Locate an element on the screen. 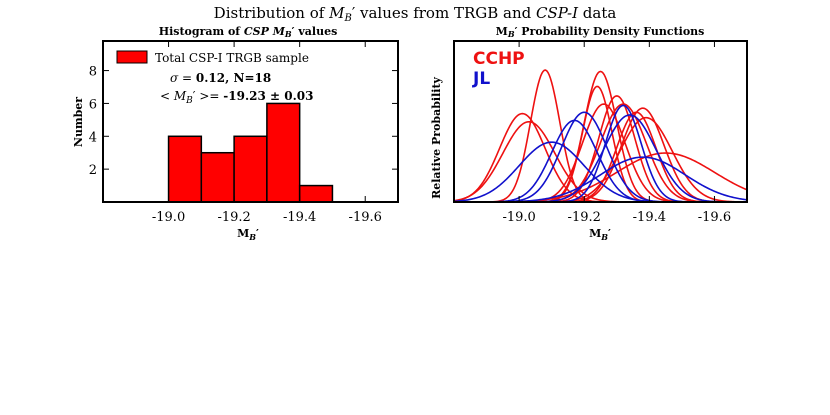 Image resolution: width=830 pixels, height=415 pixels. left-x-tick-label: -19.0 is located at coordinates (168, 217).